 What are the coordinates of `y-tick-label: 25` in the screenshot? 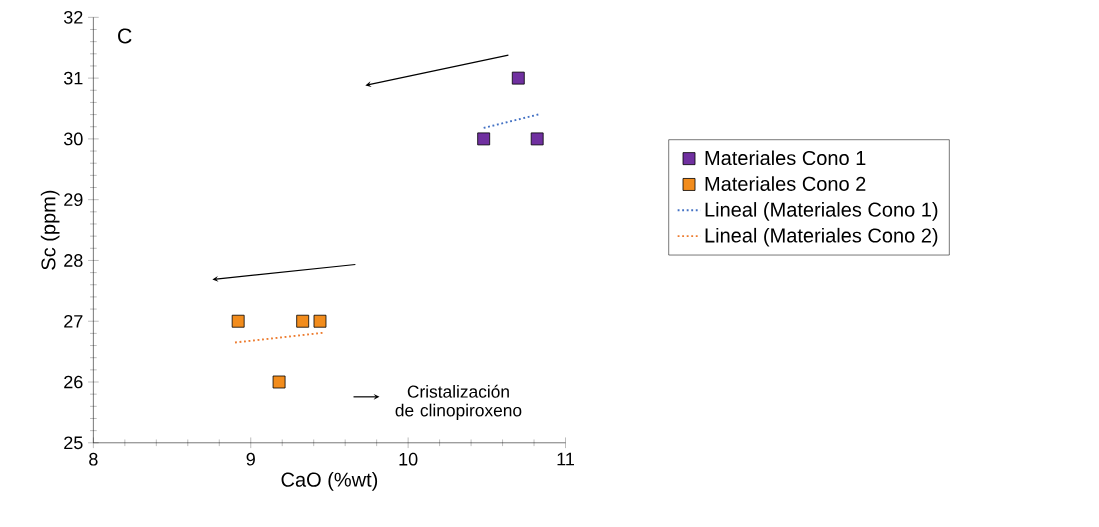 It's located at (73, 443).